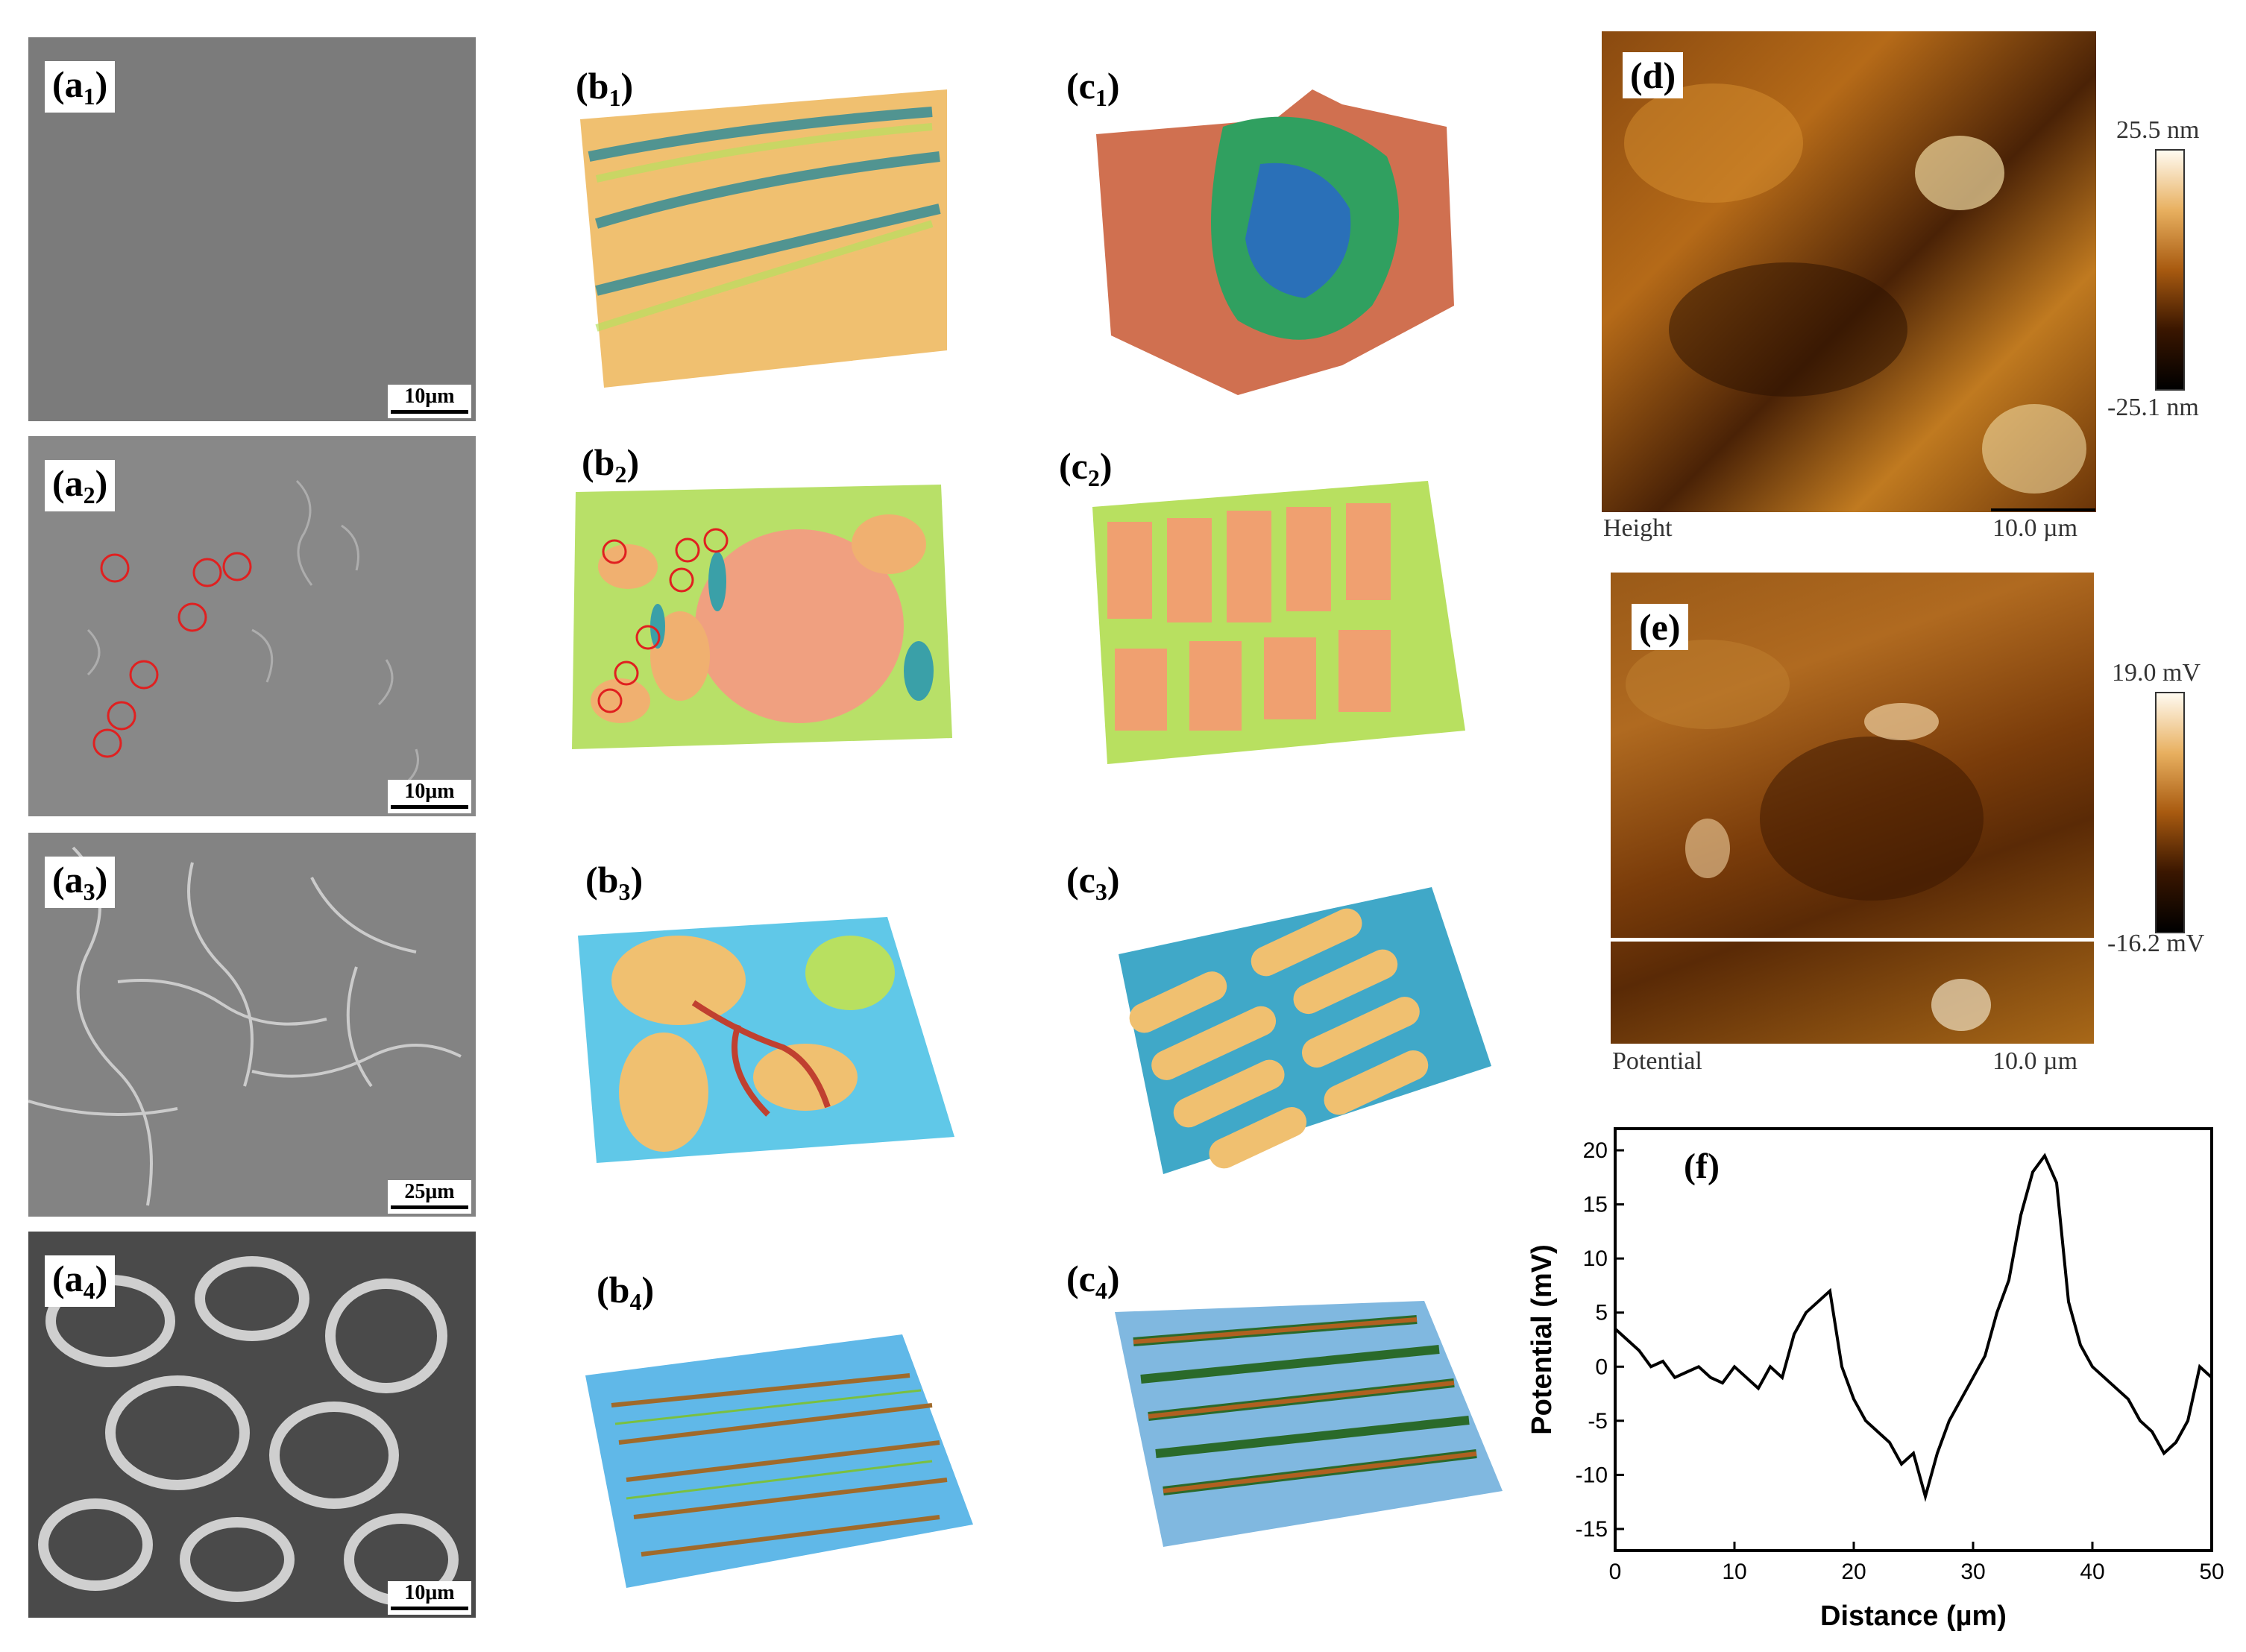 The width and height of the screenshot is (2246, 1652). I want to click on x-tick-label: 30, so click(1972, 1572).